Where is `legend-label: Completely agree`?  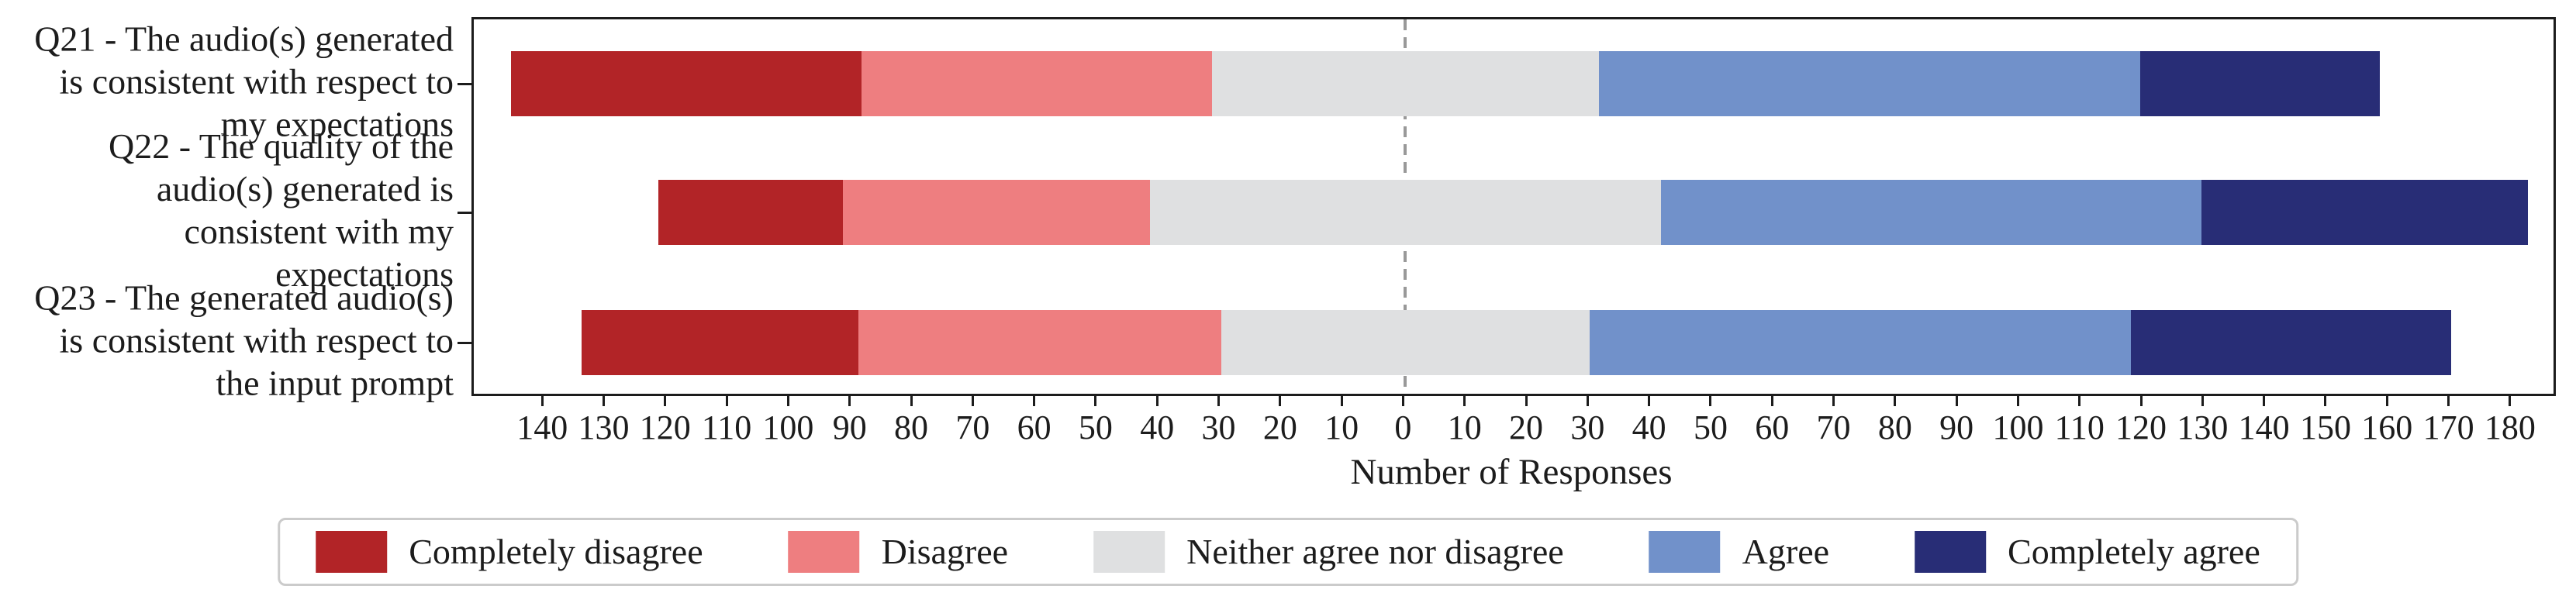 legend-label: Completely agree is located at coordinates (2134, 551).